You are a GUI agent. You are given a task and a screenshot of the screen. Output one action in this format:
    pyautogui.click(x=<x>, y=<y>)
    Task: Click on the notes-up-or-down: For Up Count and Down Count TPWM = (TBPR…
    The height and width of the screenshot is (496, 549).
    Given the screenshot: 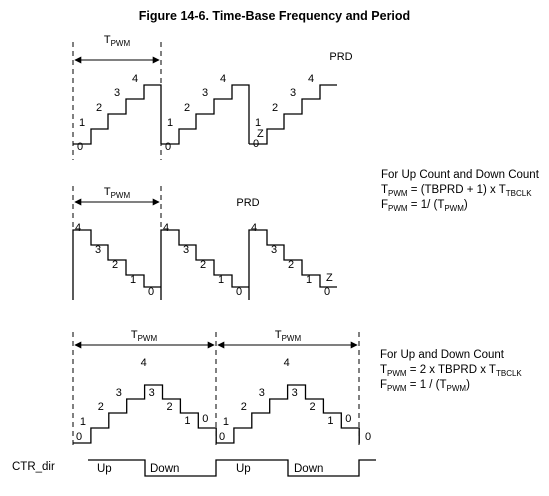 What is the action you would take?
    pyautogui.click(x=460, y=190)
    